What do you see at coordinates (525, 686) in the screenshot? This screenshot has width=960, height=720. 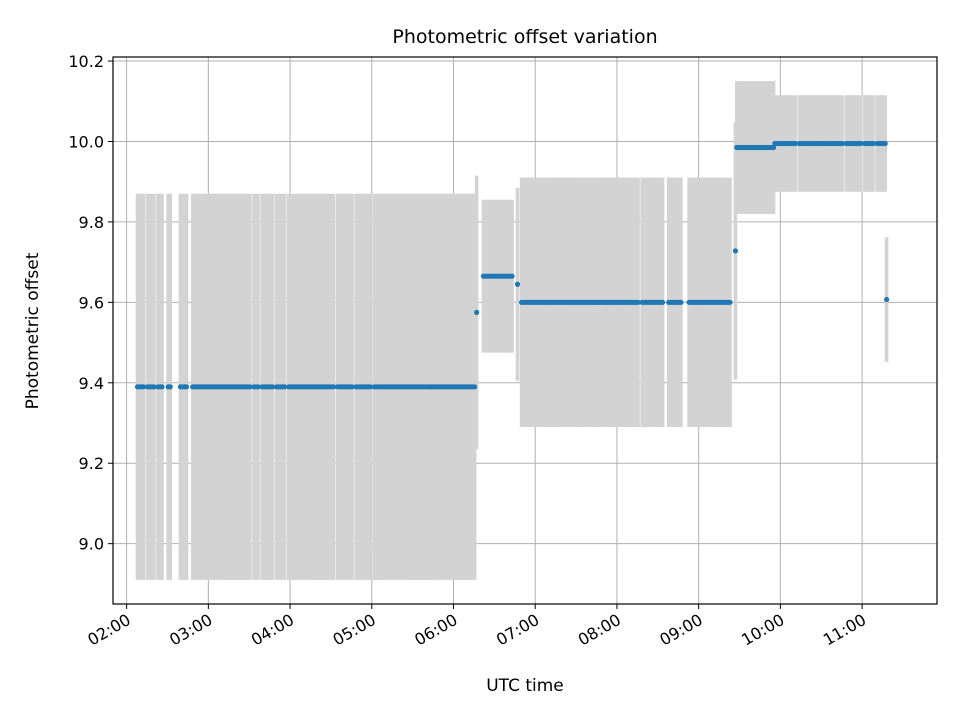 I see `x-axis-label: UTC time` at bounding box center [525, 686].